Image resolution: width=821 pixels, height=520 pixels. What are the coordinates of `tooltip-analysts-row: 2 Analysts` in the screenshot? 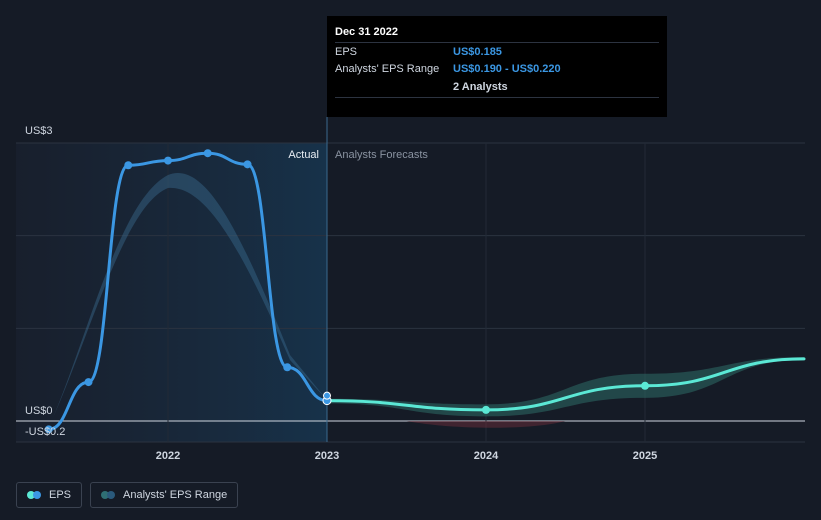 It's located at (497, 87).